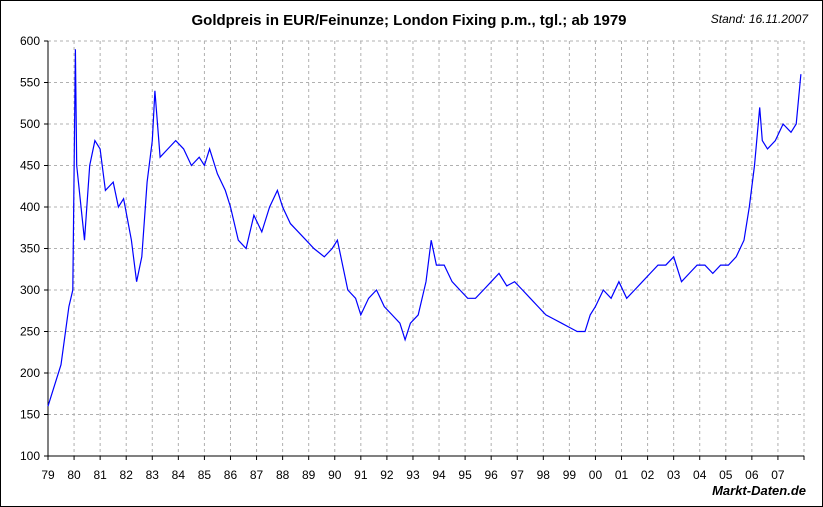 This screenshot has width=823, height=507. I want to click on x-tick-label: 05, so click(726, 475).